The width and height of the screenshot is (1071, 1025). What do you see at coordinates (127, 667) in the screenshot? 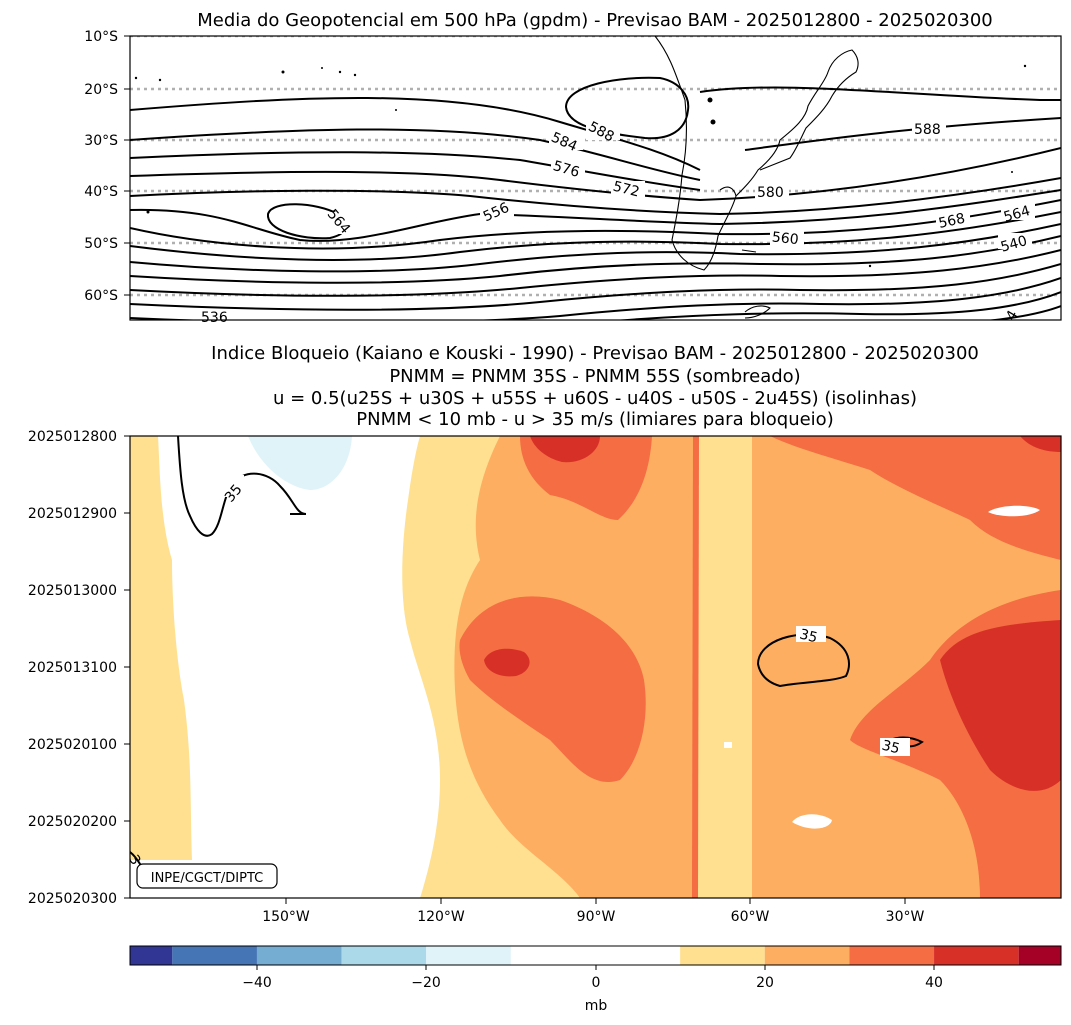
I see `panel2-y-tick-marks` at bounding box center [127, 667].